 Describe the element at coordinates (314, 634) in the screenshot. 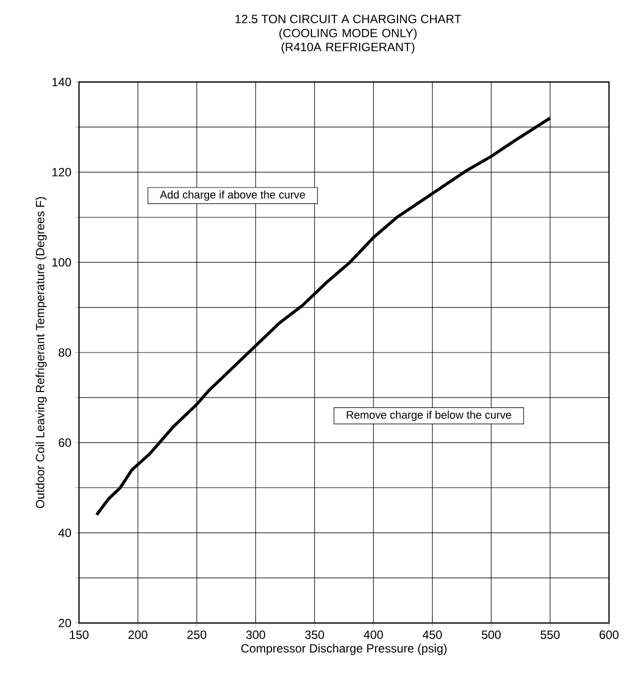

I see `x-tick-label: 350` at that location.